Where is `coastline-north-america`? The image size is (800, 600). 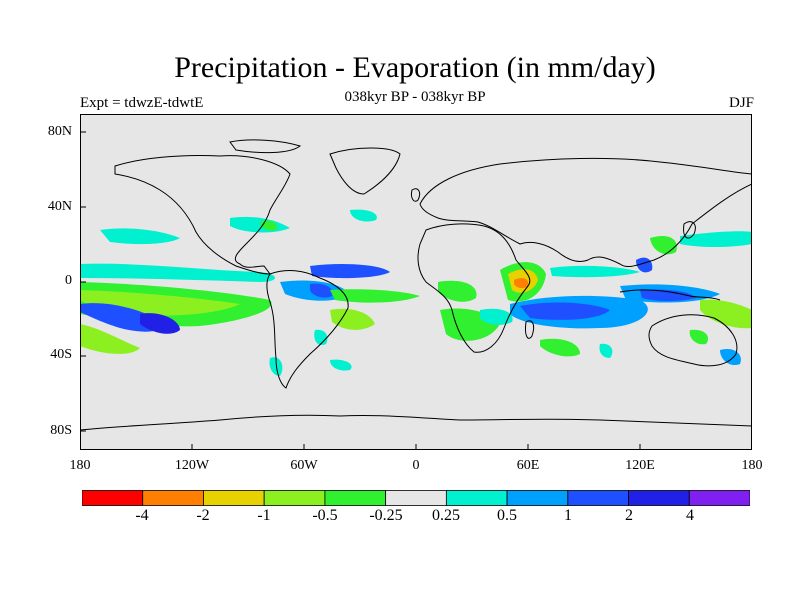 coastline-north-america is located at coordinates (202, 214).